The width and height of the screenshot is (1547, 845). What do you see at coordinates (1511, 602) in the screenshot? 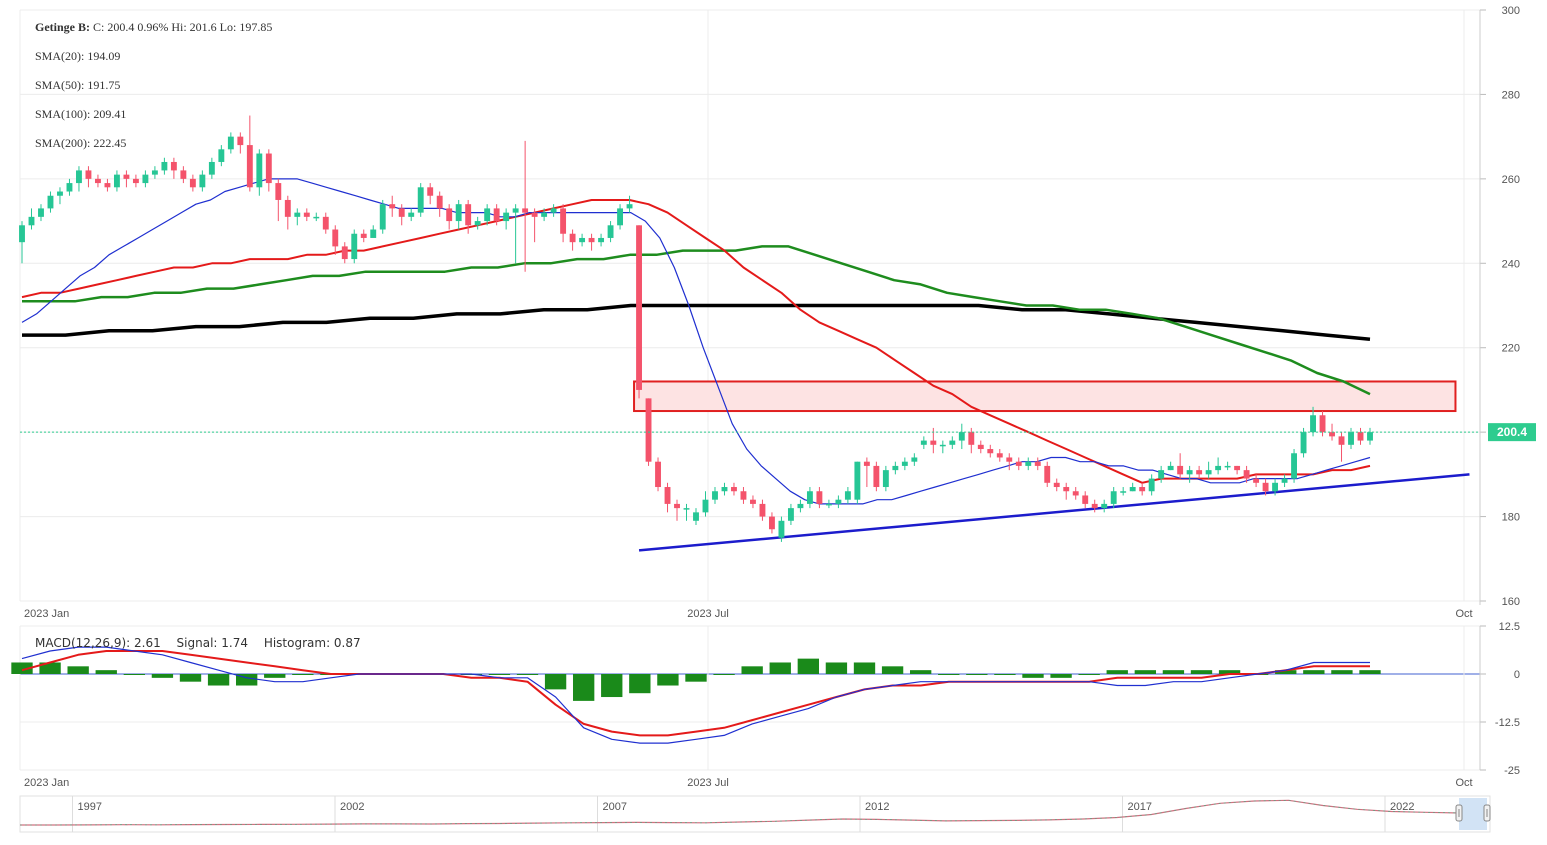
I see `price-tick-label: 160` at bounding box center [1511, 602].